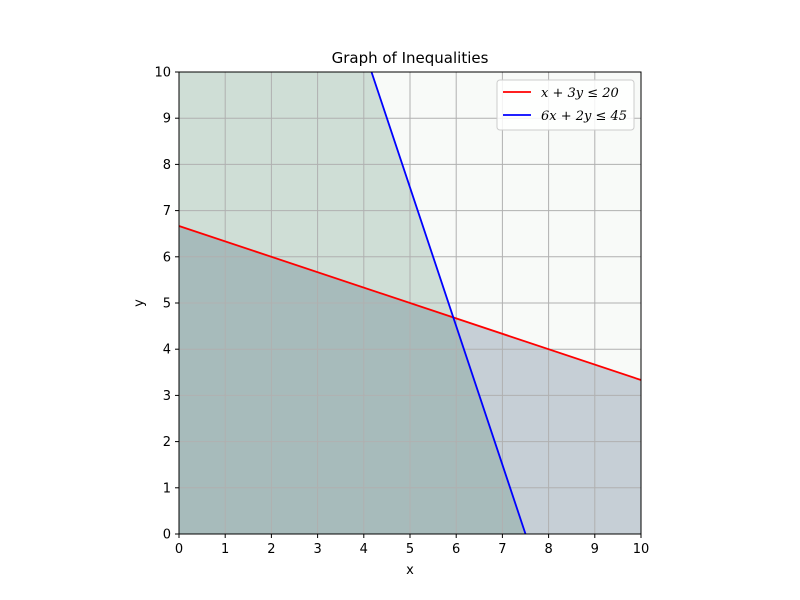 This screenshot has width=800, height=600. I want to click on y-tick-label: 0, so click(167, 535).